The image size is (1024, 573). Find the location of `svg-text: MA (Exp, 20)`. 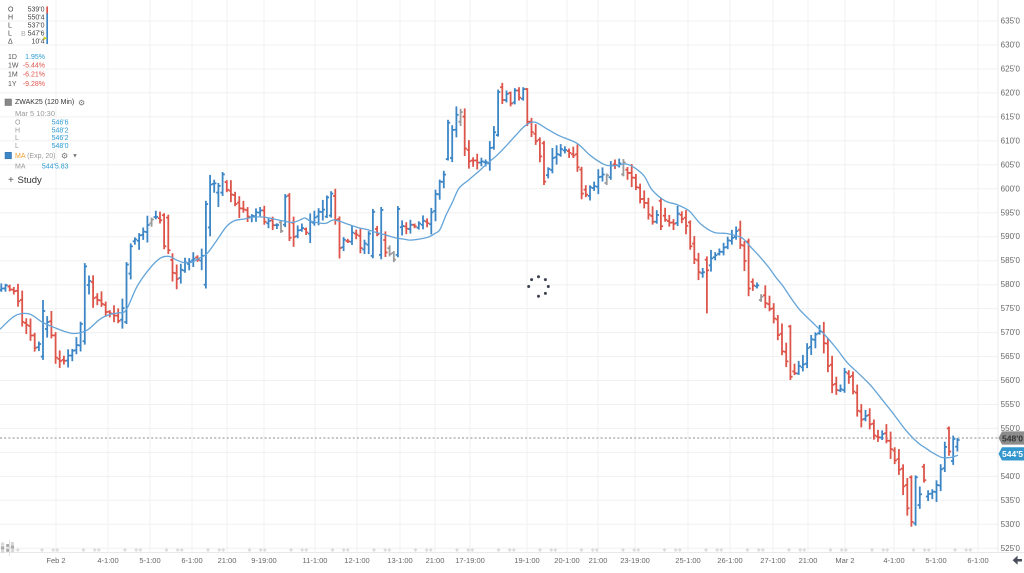

svg-text: MA (Exp, 20) is located at coordinates (35, 155).